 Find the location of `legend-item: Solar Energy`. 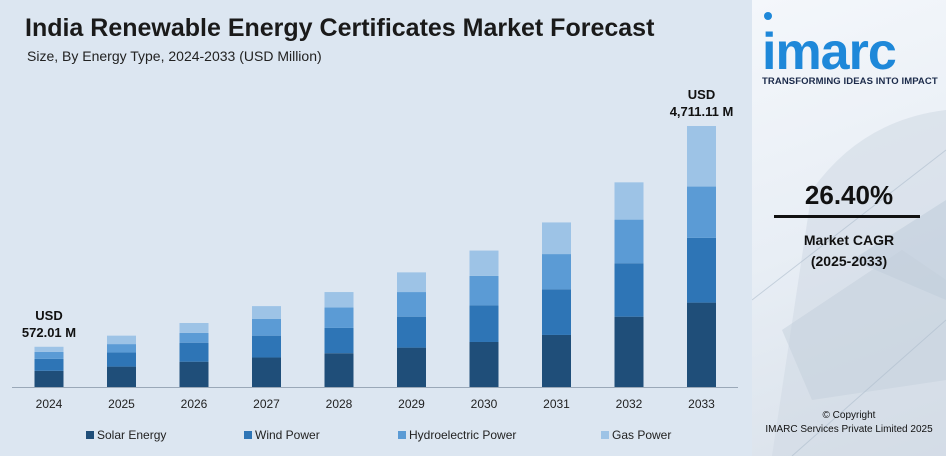

legend-item: Solar Energy is located at coordinates (126, 435).